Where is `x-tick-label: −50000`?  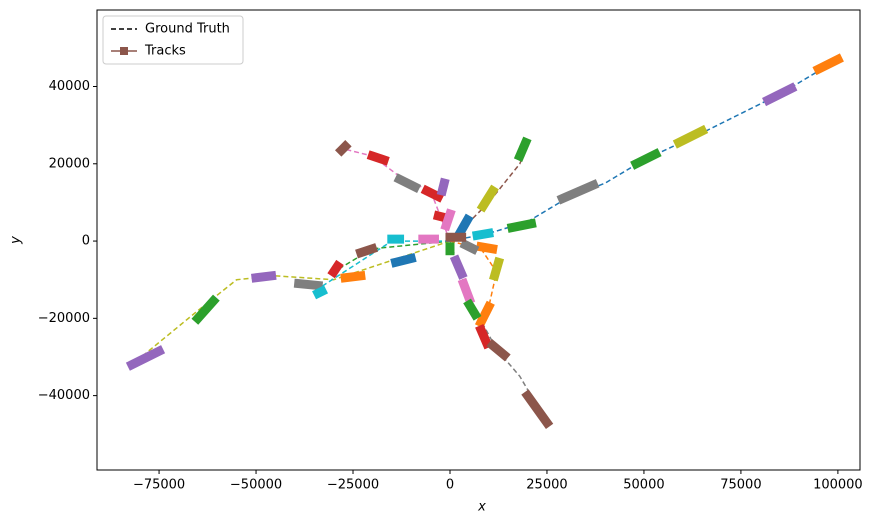 x-tick-label: −50000 is located at coordinates (256, 485).